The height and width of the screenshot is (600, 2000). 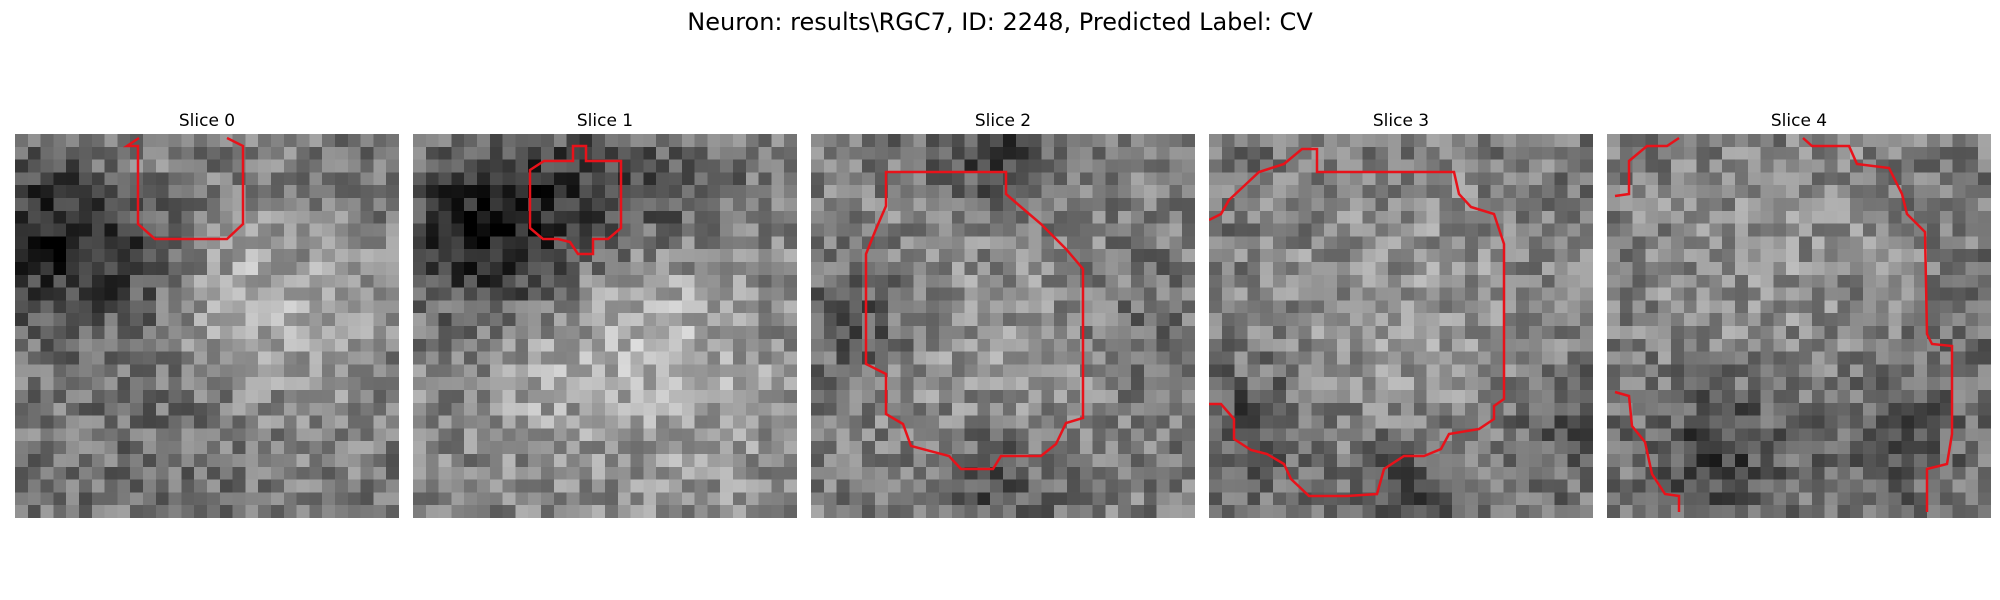 I want to click on slice-panel-4: Slice 4, so click(x=1799, y=313).